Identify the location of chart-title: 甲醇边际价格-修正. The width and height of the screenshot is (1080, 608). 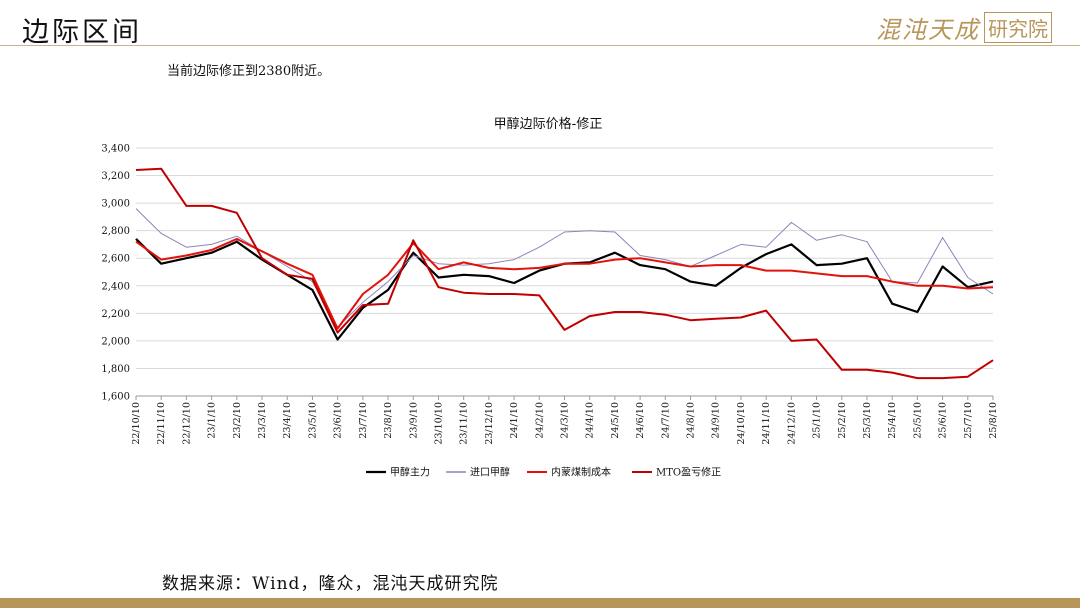
(548, 124).